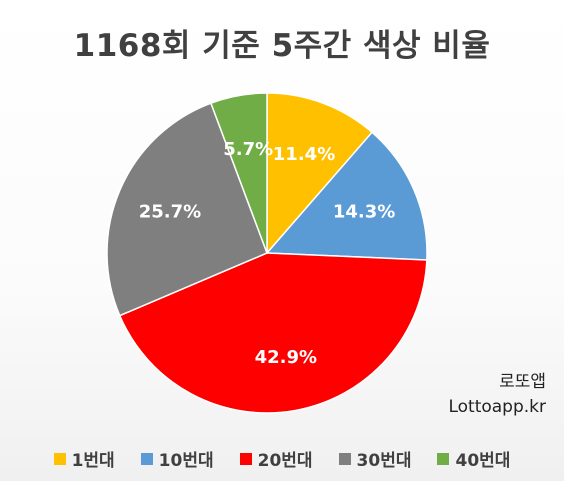 This screenshot has height=481, width=564. Describe the element at coordinates (384, 461) in the screenshot. I see `legend-label: 30번대` at that location.